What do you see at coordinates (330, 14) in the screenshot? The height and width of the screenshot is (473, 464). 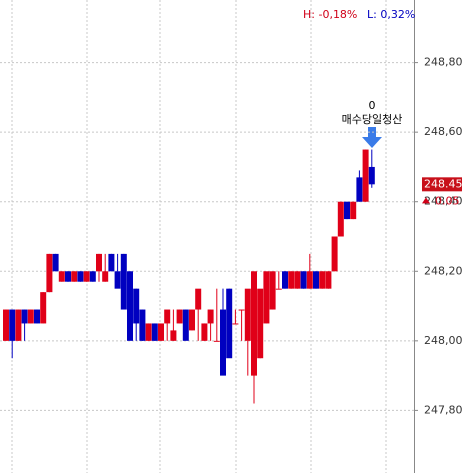 I see `header-high: H: -0,18%` at bounding box center [330, 14].